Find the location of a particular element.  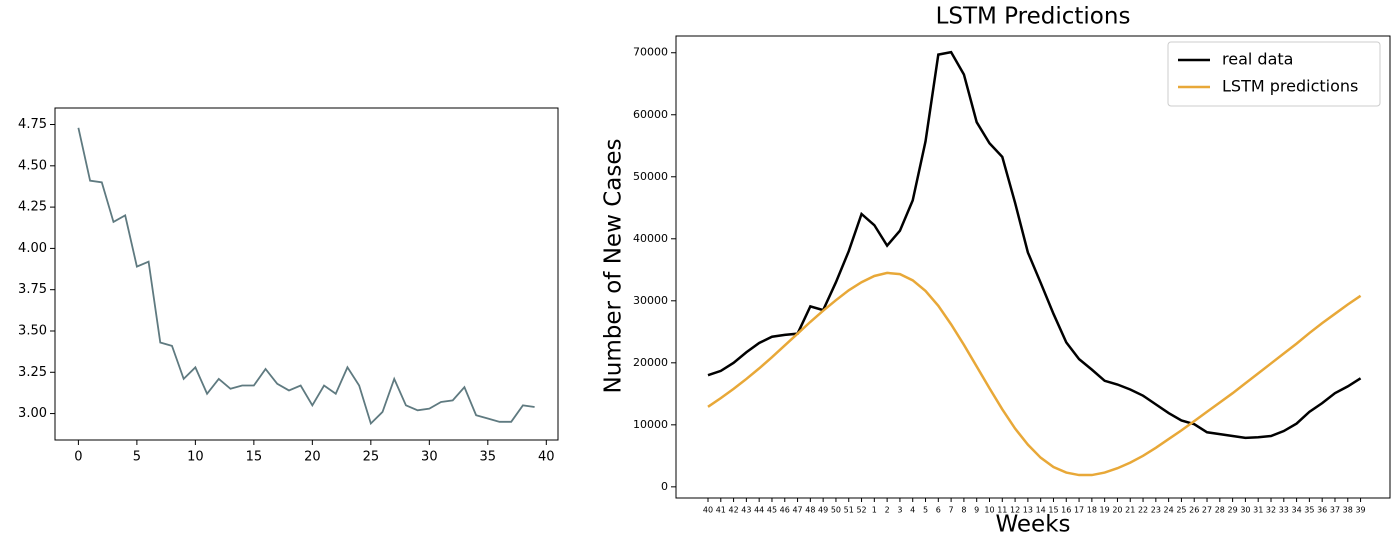

chart-title: LSTM Predictions is located at coordinates (1033, 17).